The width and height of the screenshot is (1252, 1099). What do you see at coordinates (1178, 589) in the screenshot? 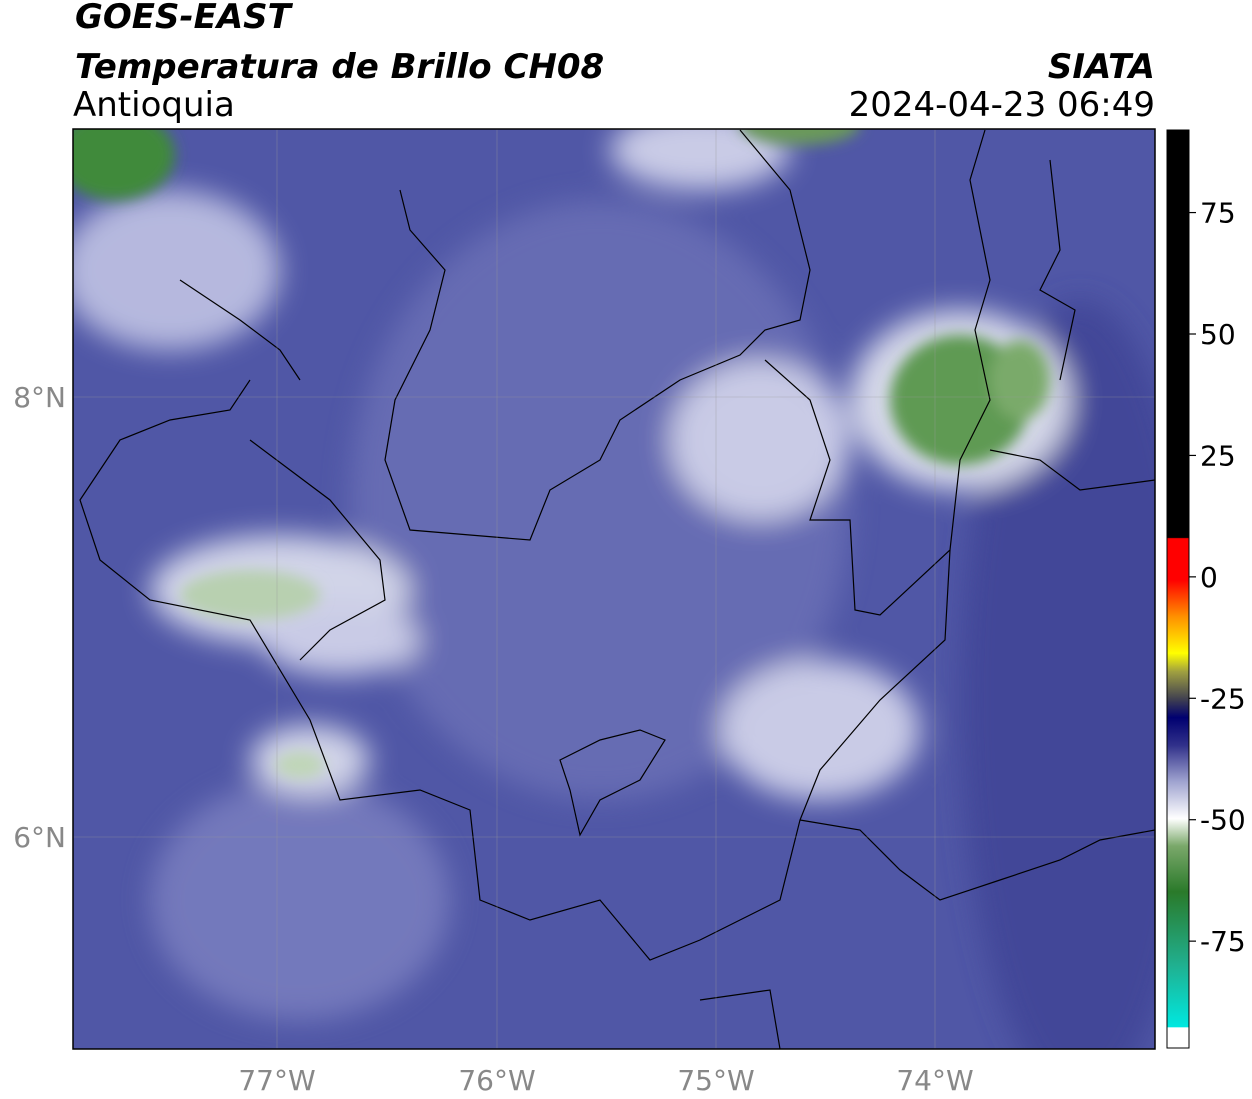
I see `colorbar` at bounding box center [1178, 589].